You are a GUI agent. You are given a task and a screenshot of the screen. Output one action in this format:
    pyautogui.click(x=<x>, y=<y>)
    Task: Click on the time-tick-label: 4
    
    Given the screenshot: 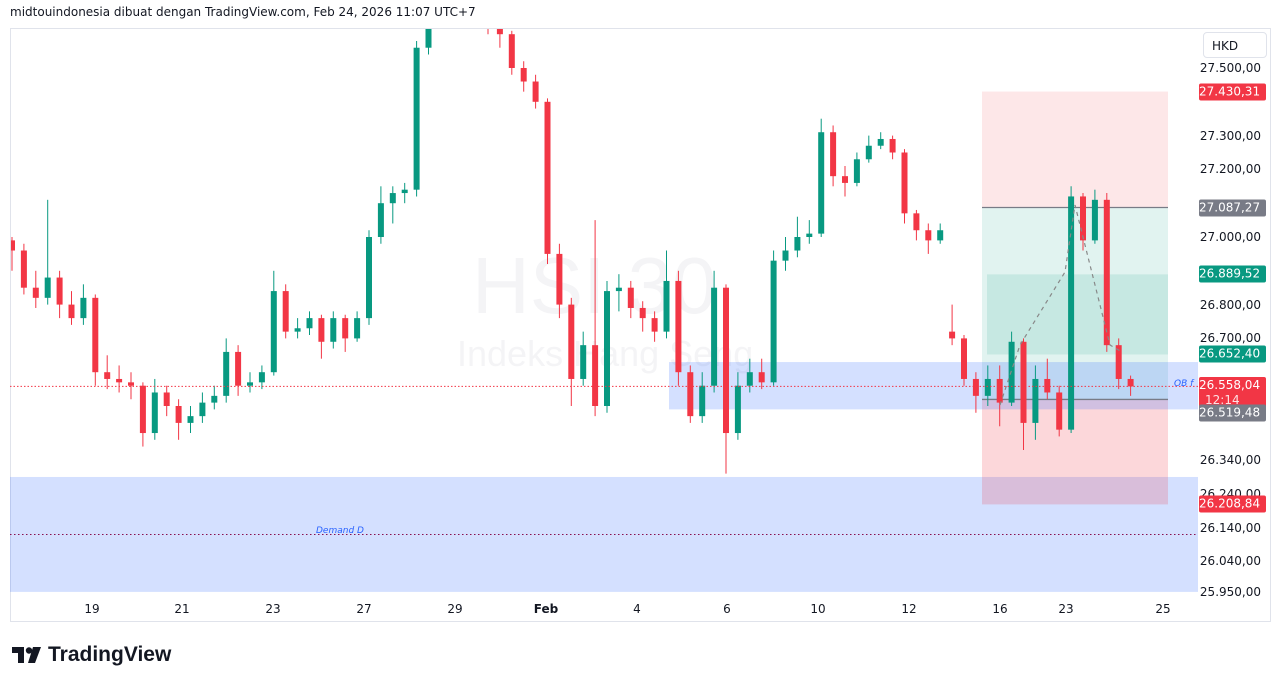 What is the action you would take?
    pyautogui.click(x=637, y=609)
    